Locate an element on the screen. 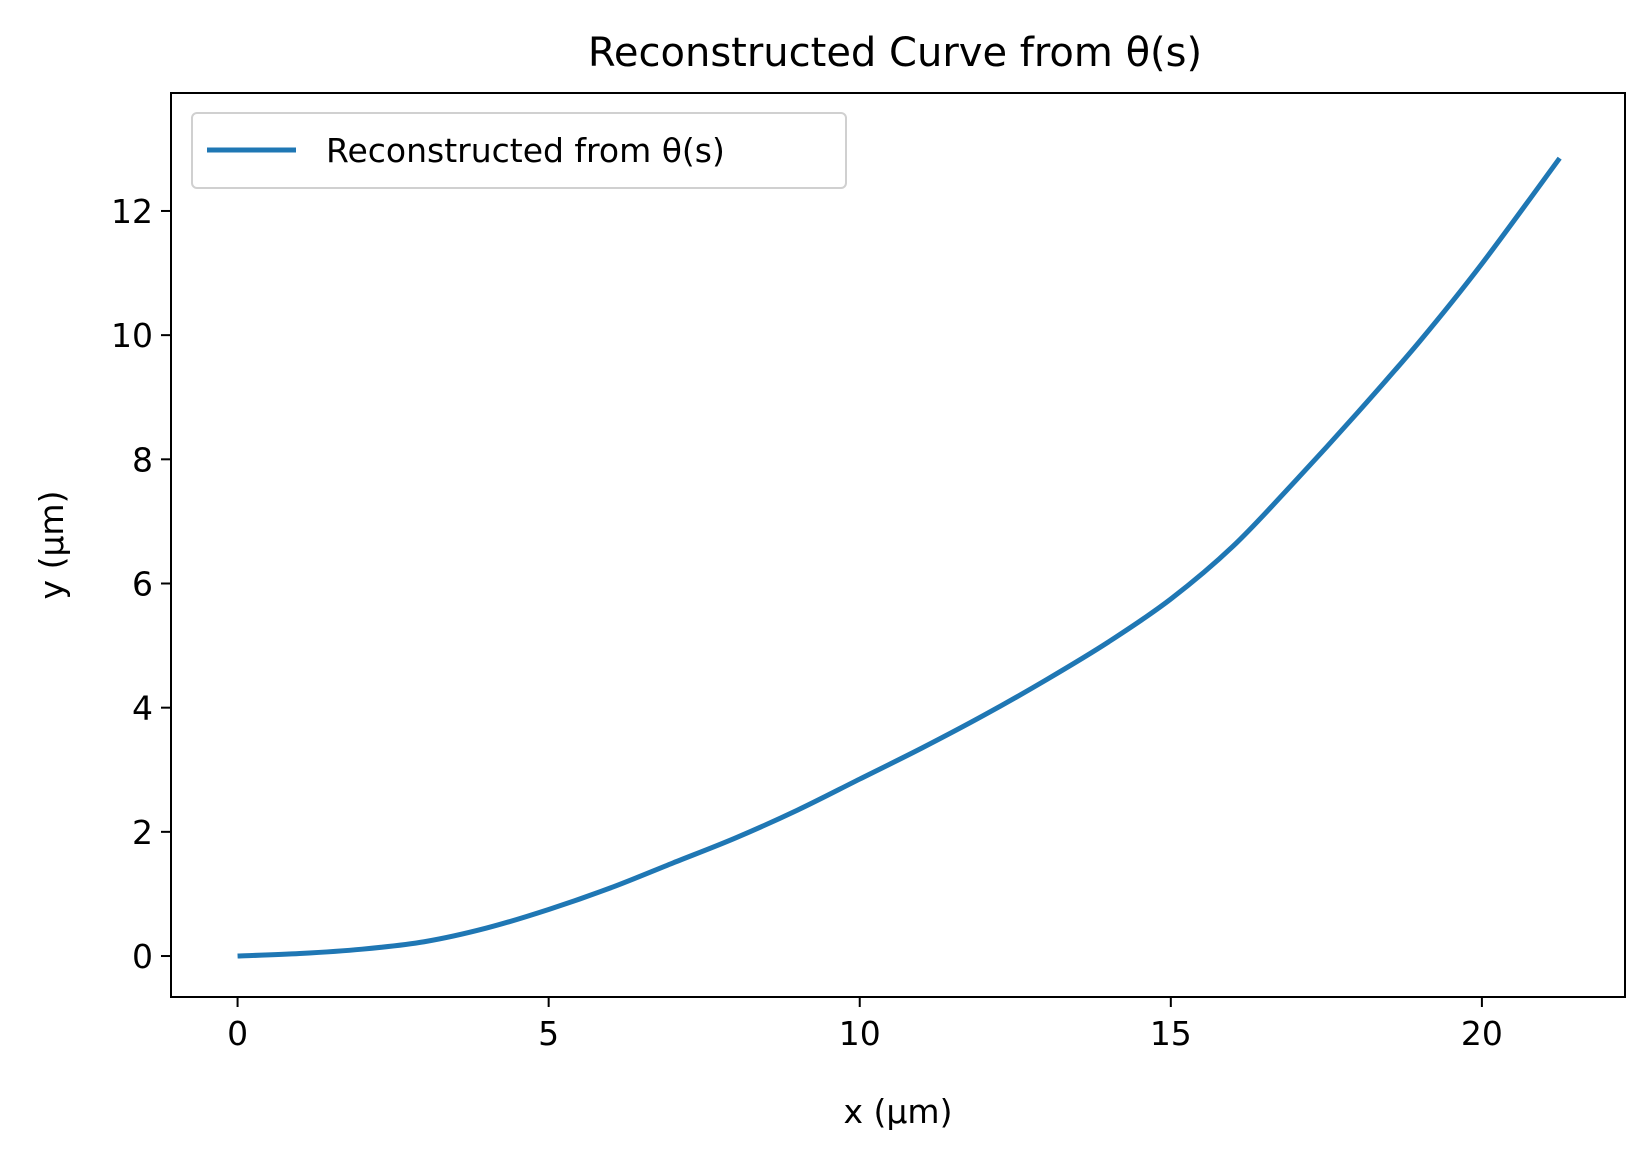 The image size is (1651, 1157). x-tick-label: 5 is located at coordinates (548, 1033).